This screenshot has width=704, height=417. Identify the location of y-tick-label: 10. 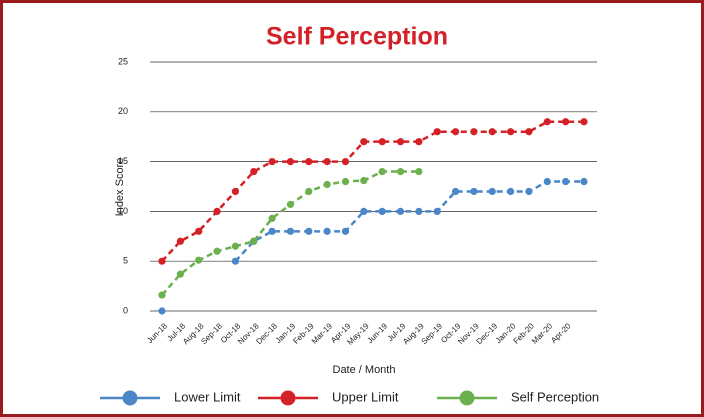
(123, 211).